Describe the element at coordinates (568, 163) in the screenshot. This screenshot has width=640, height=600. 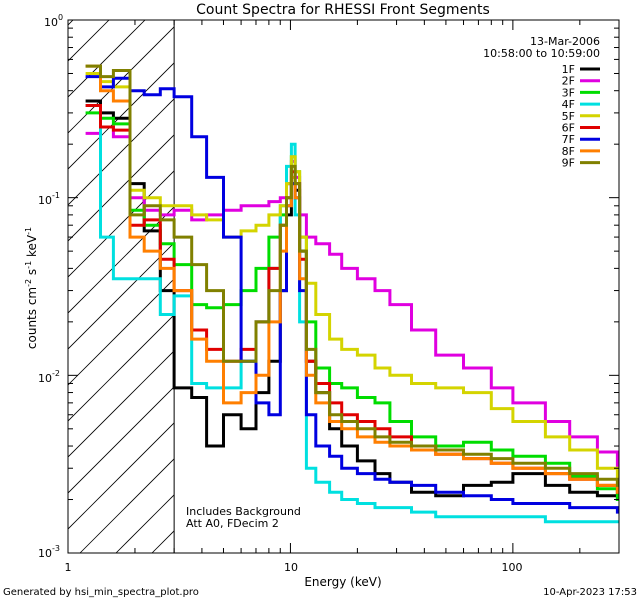
I see `legend-label-9F: 9F` at that location.